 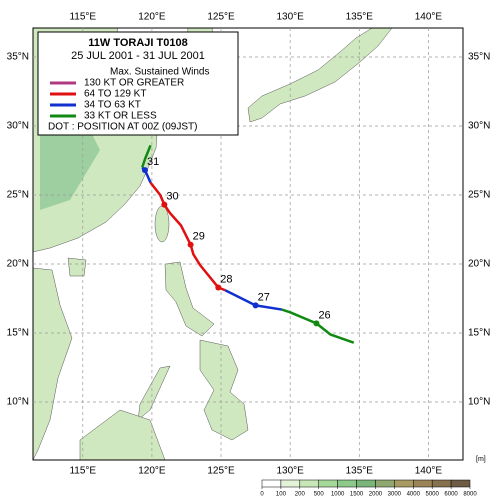 What do you see at coordinates (324, 315) in the screenshot?
I see `date-label: 26` at bounding box center [324, 315].